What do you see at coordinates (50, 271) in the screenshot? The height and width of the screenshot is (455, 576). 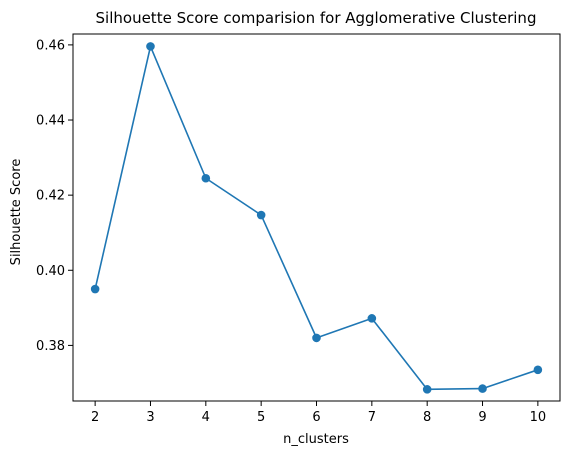 I see `y-tick-label: 0.40` at bounding box center [50, 271].